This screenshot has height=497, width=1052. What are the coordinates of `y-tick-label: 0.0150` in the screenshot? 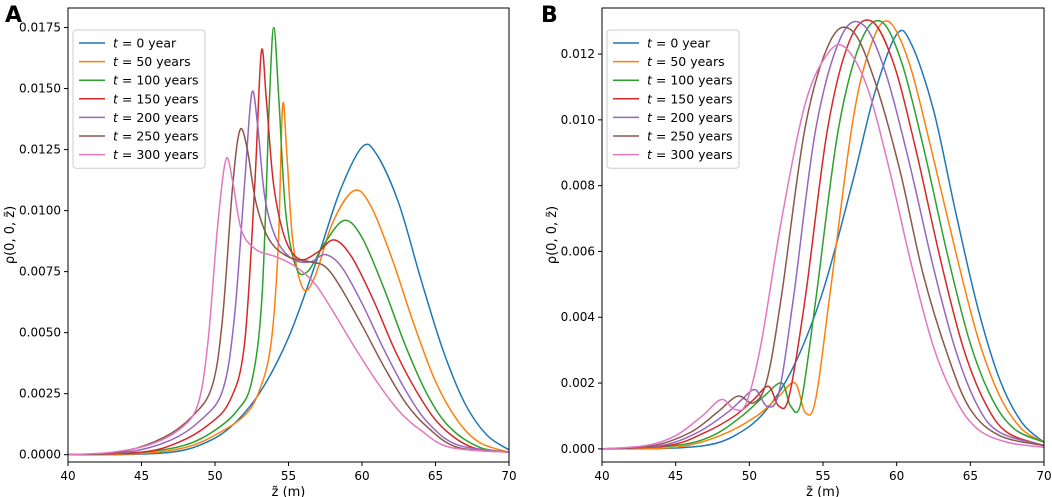 It's located at (40, 89).